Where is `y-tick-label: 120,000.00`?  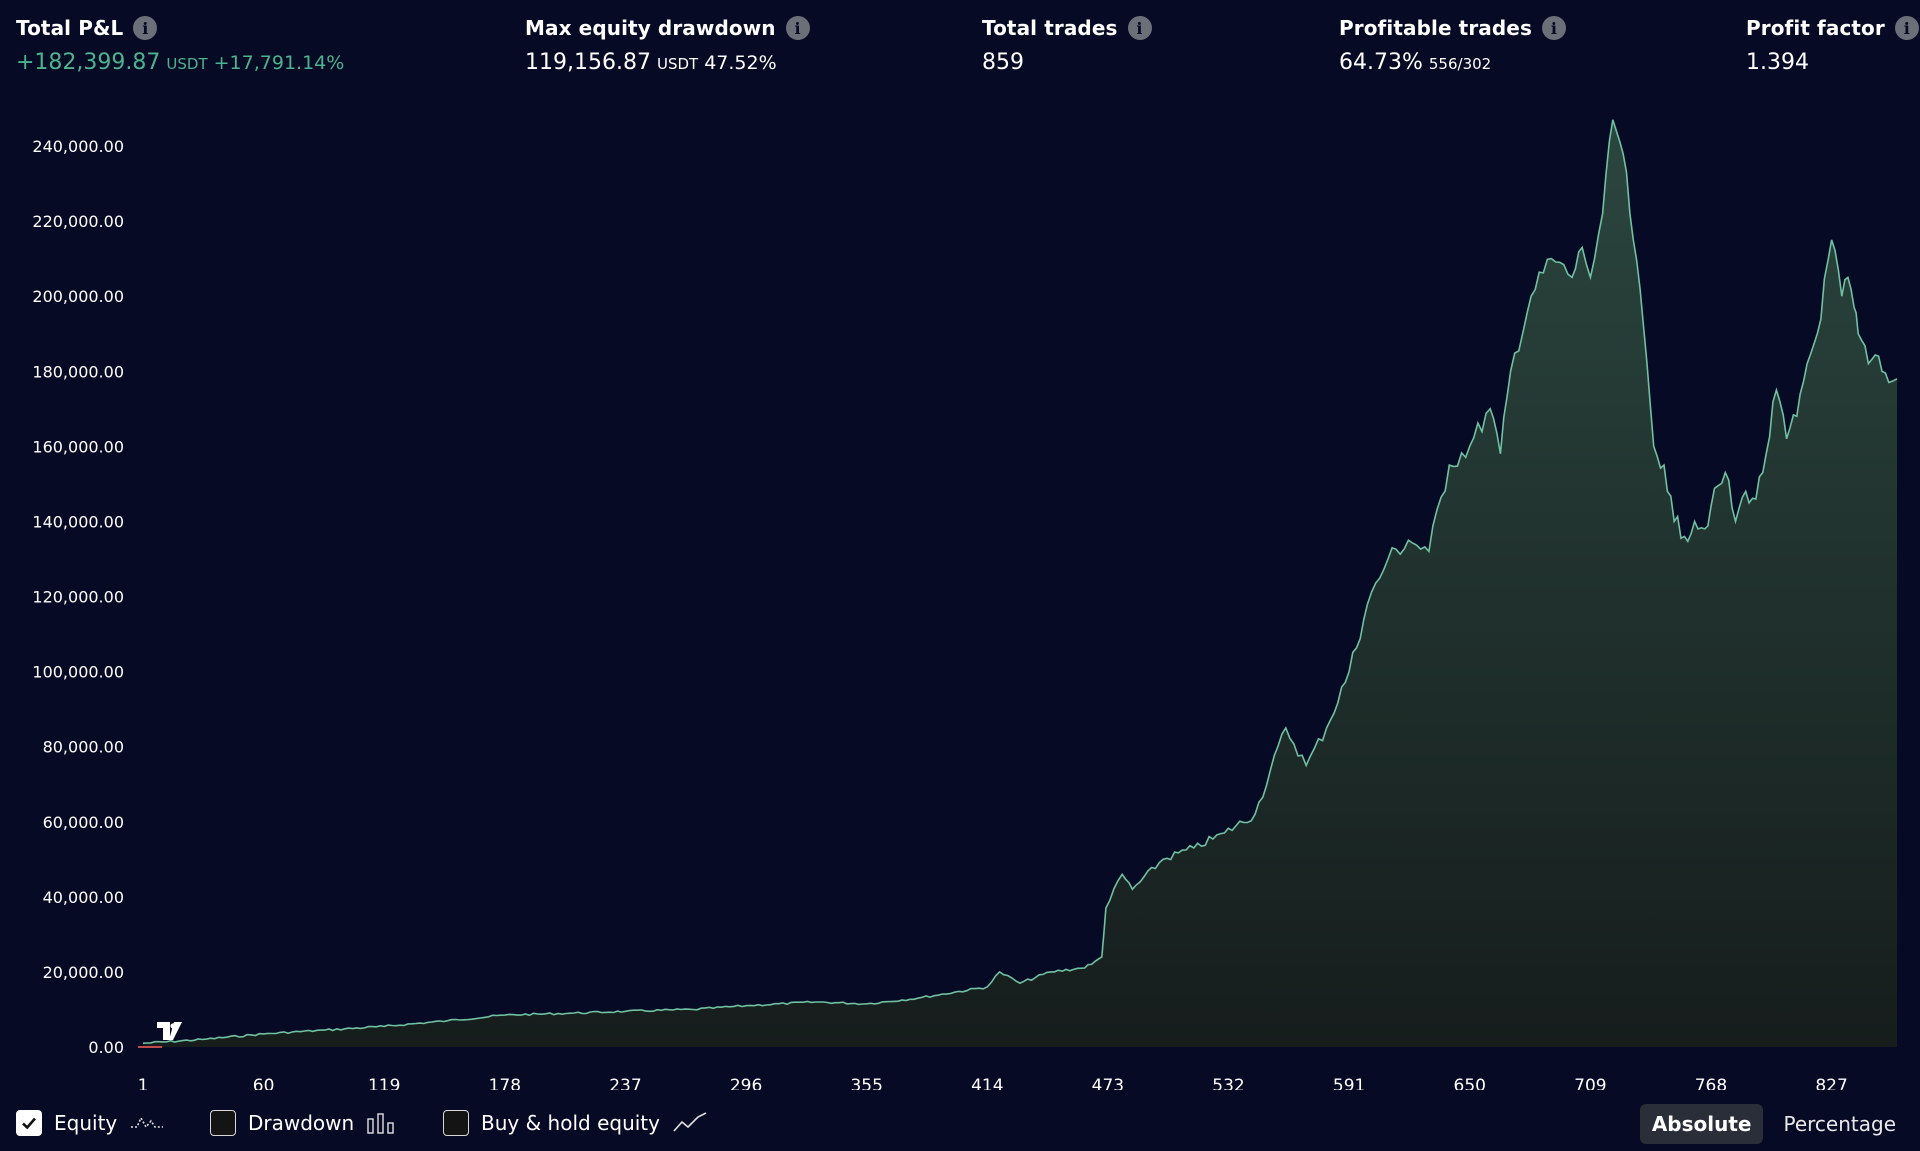 y-tick-label: 120,000.00 is located at coordinates (78, 597).